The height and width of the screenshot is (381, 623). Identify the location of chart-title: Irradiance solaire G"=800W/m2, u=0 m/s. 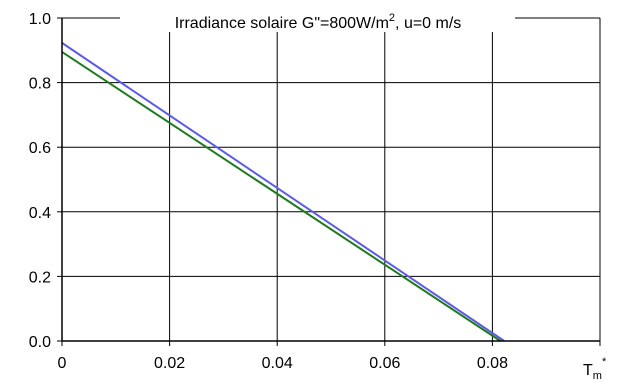
(318, 22).